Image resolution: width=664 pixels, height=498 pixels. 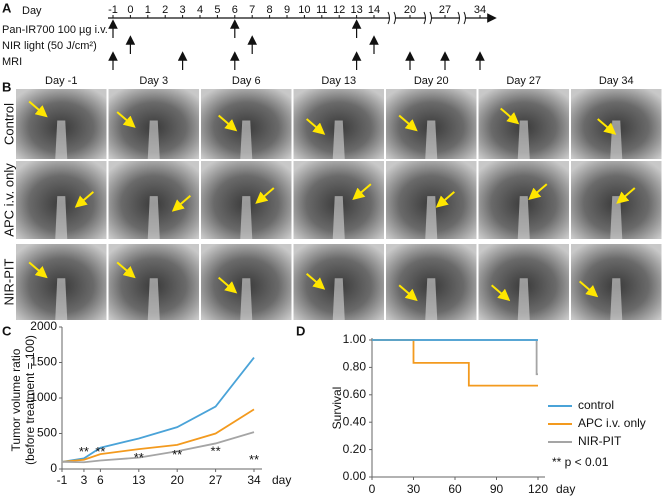 What do you see at coordinates (7, 7) in the screenshot?
I see `panel-label: A` at bounding box center [7, 7].